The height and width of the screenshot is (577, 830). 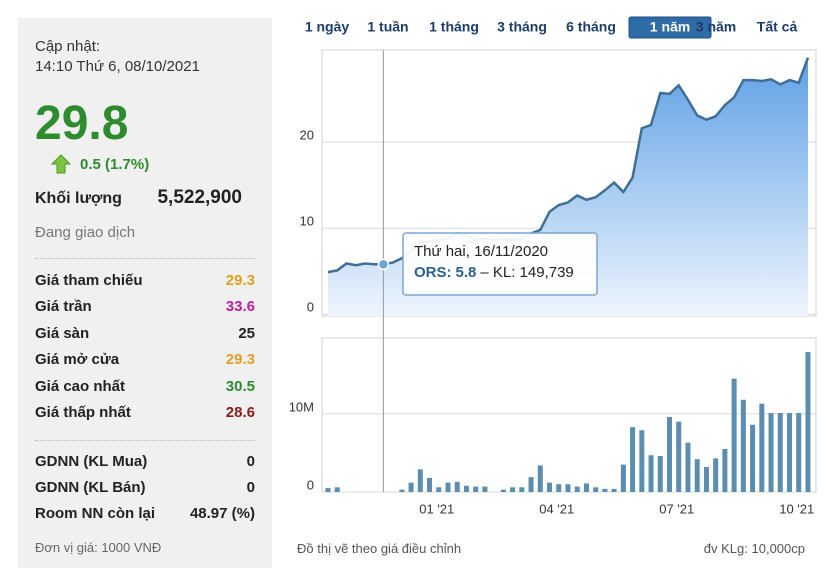 I want to click on update-label: Cập nhật:, so click(x=68, y=46).